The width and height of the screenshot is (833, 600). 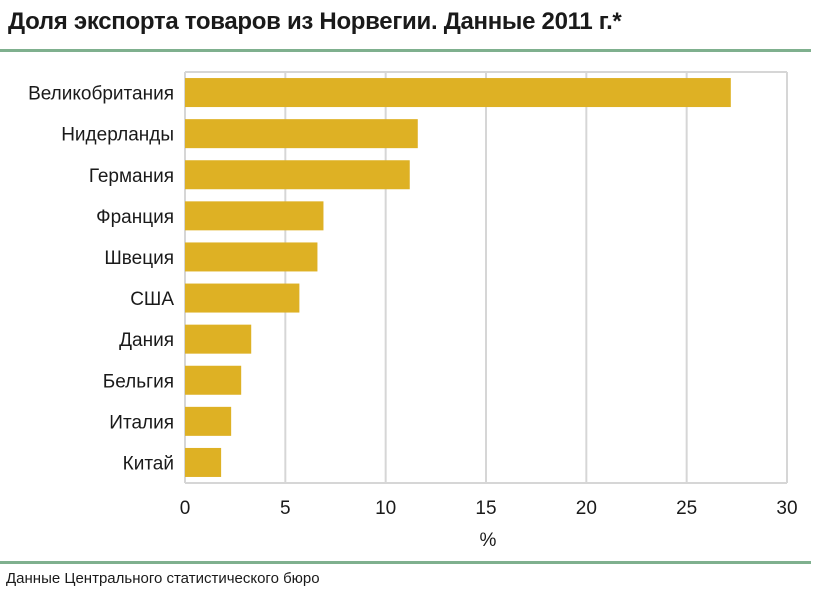 What do you see at coordinates (185, 508) in the screenshot?
I see `x-tick-label: 0` at bounding box center [185, 508].